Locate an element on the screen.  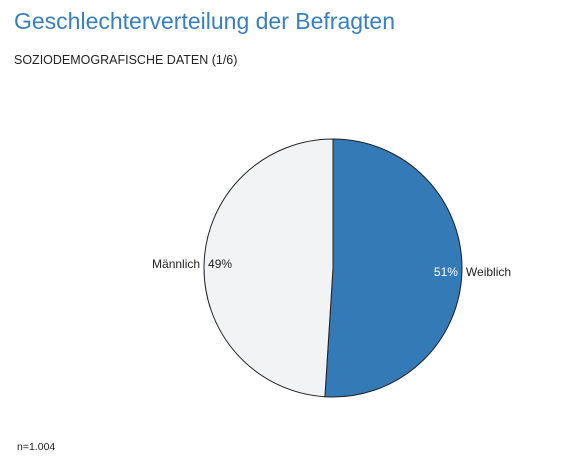
page-title: Geschlechterverteilung der Befragten is located at coordinates (204, 21).